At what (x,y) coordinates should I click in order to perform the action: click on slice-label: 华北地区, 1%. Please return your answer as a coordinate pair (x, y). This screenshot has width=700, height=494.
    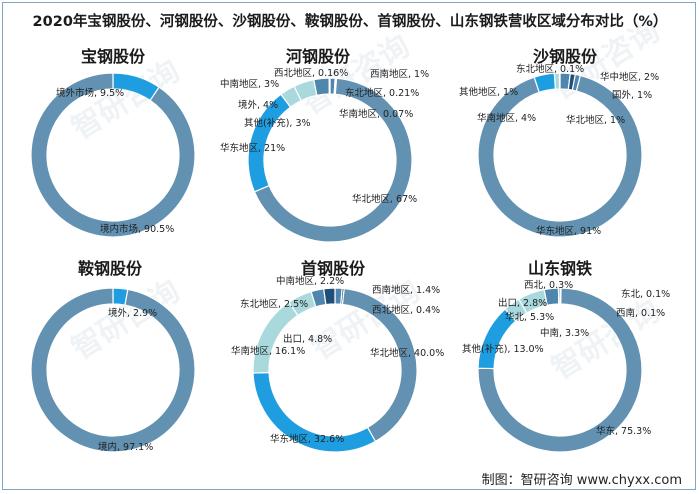
    Looking at the image, I should click on (595, 120).